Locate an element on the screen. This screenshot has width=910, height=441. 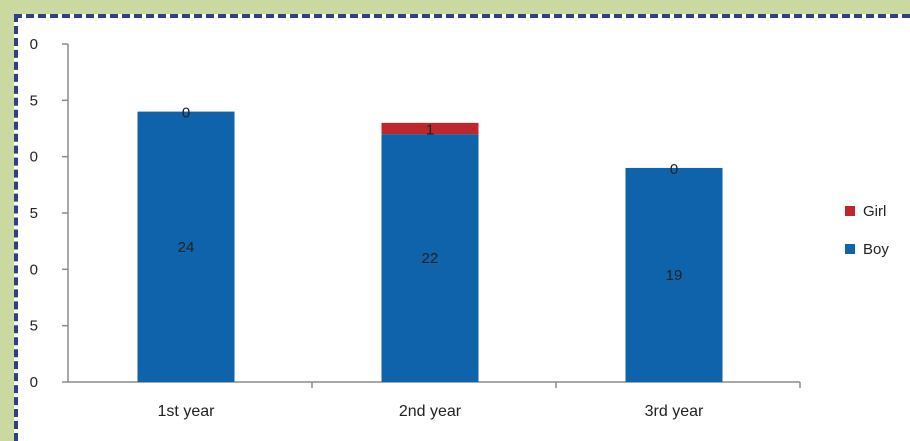
legend-swatch-boy is located at coordinates (850, 249).